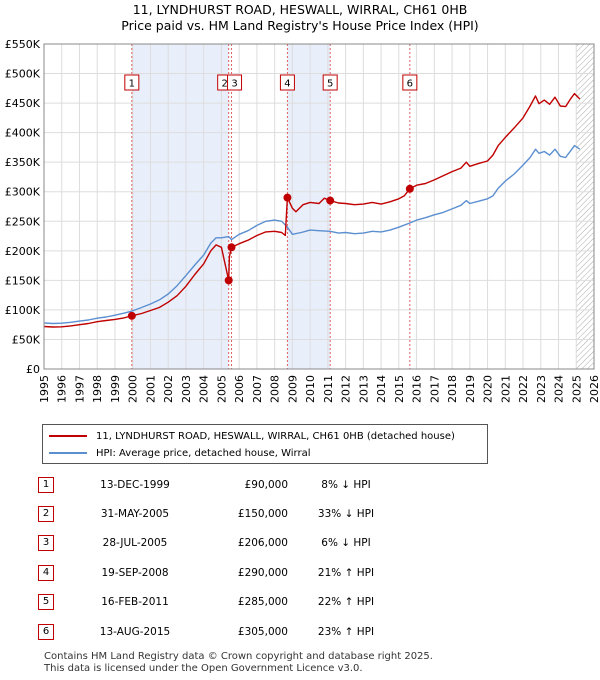 The width and height of the screenshot is (600, 680). Describe the element at coordinates (217, 572) in the screenshot. I see `table-row: 4 19-SEP-2008 £290,000 21% ↑ HPI` at that location.